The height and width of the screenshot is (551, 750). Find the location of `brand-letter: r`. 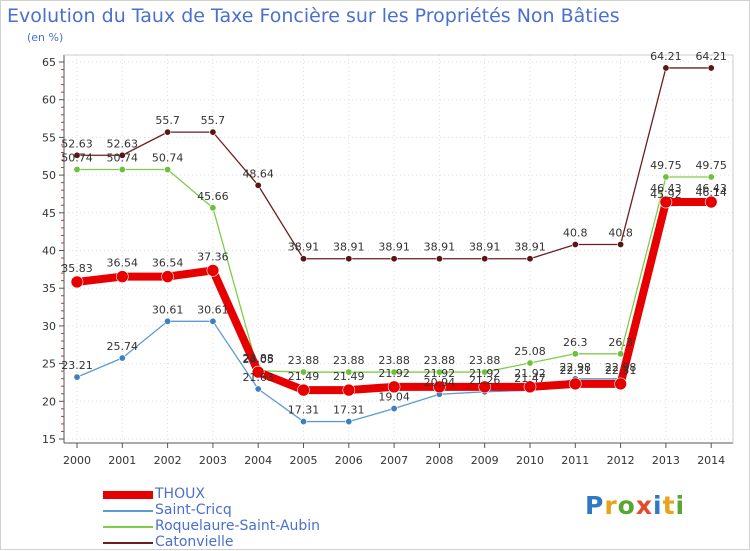

brand-letter: r is located at coordinates (611, 505).